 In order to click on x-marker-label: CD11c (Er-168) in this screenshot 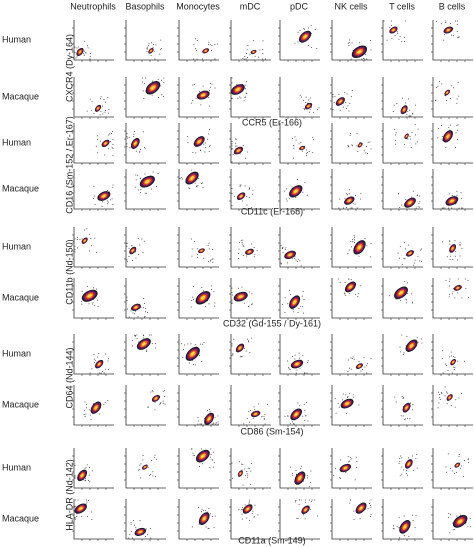, I will do `click(272, 211)`.